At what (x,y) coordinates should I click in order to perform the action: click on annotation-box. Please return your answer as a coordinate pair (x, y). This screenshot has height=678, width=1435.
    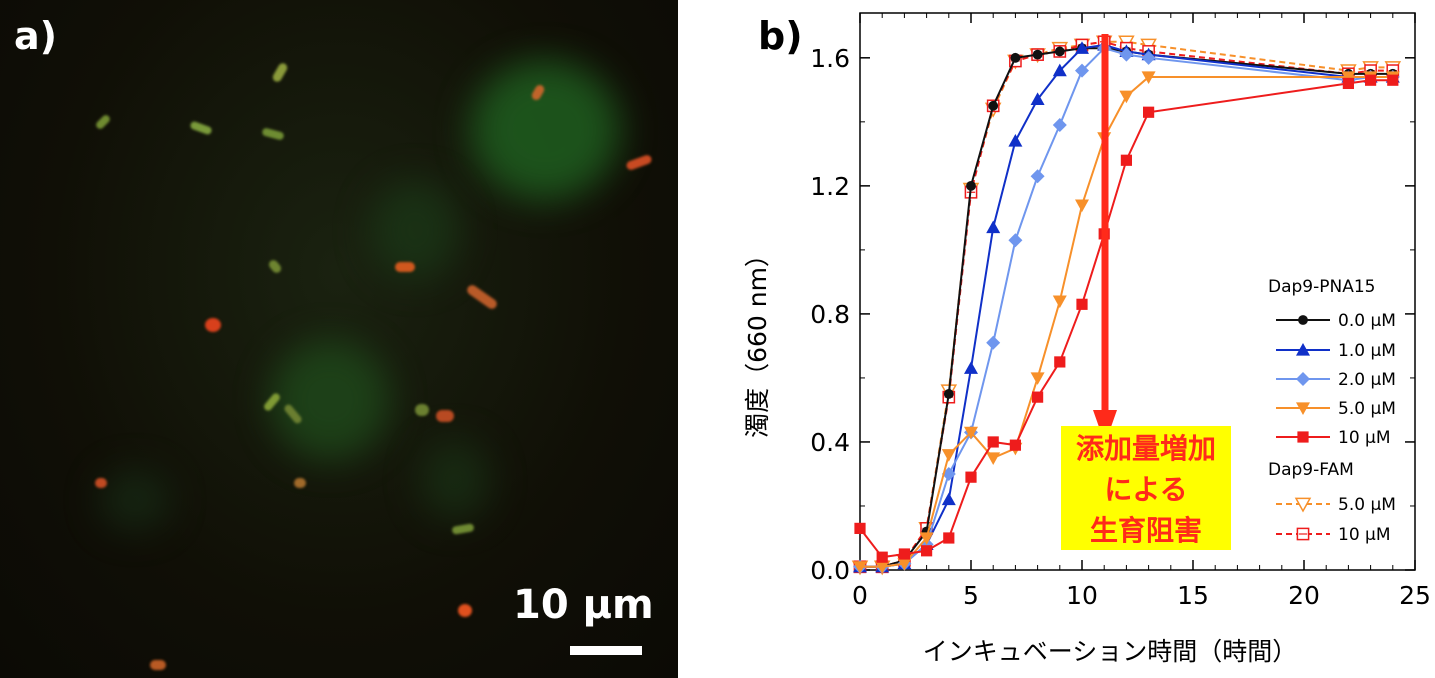
    Looking at the image, I should click on (1146, 488).